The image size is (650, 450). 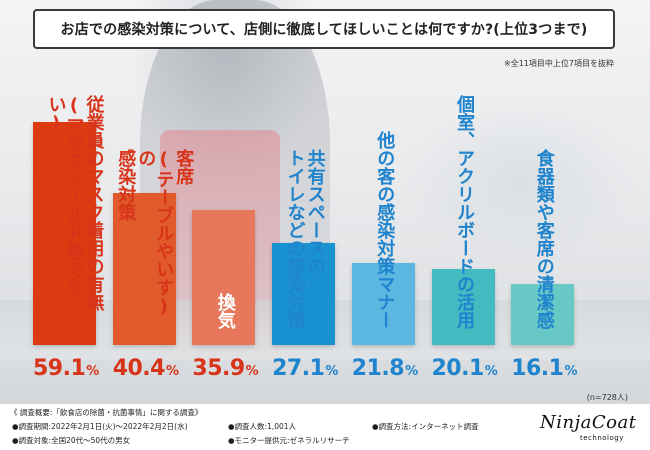 I want to click on category-label-text: 他の客の感染対策マナー, so click(x=385, y=230).